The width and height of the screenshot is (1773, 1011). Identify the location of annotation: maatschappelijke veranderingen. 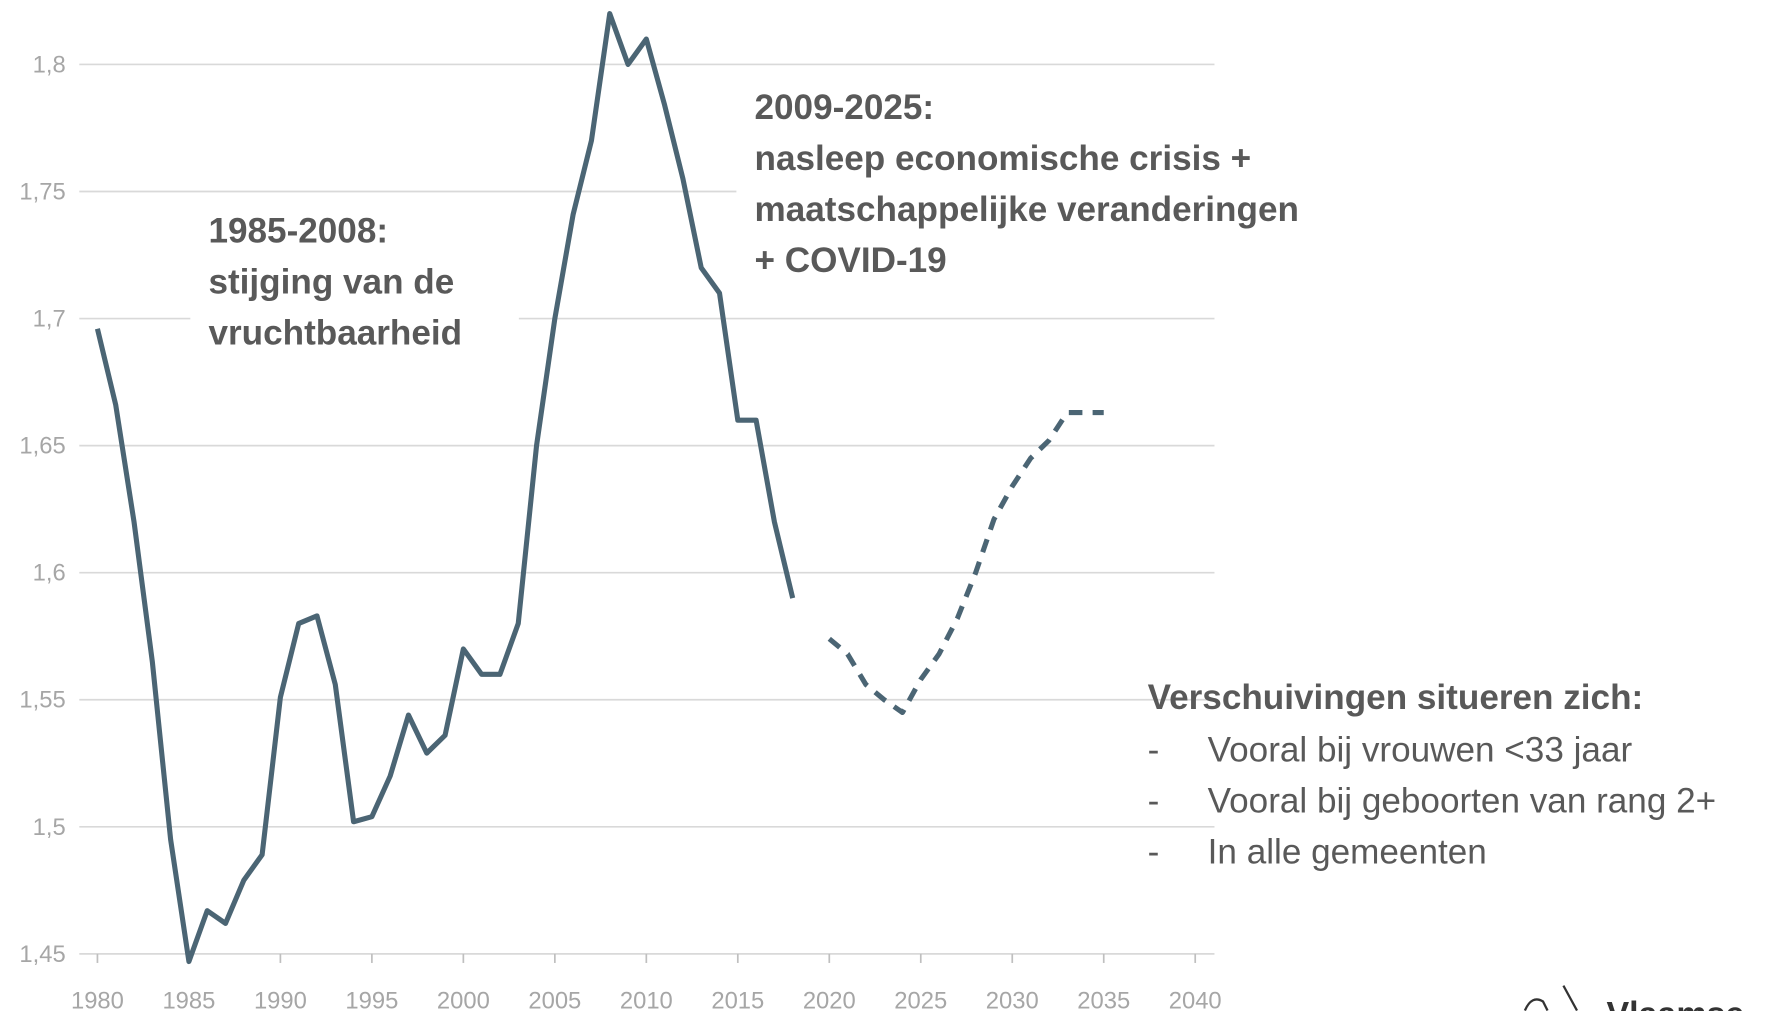
(1027, 209).